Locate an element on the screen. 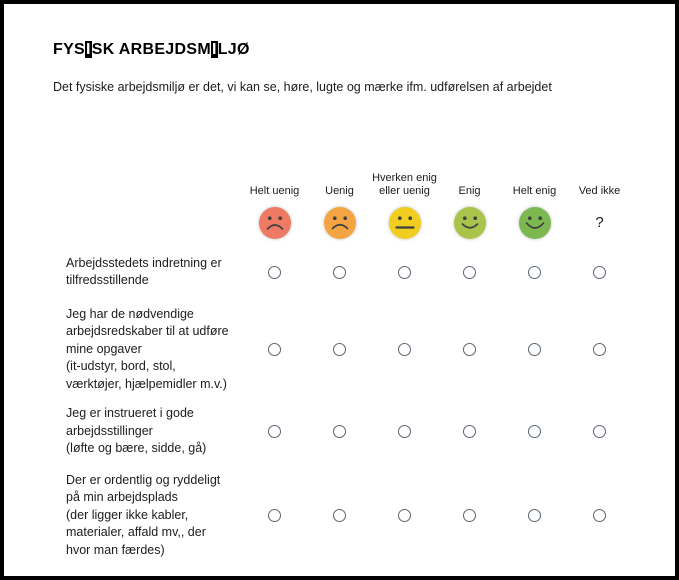 The height and width of the screenshot is (580, 679). scale-header-row: Helt uenig Uenig is located at coordinates (370, 206).